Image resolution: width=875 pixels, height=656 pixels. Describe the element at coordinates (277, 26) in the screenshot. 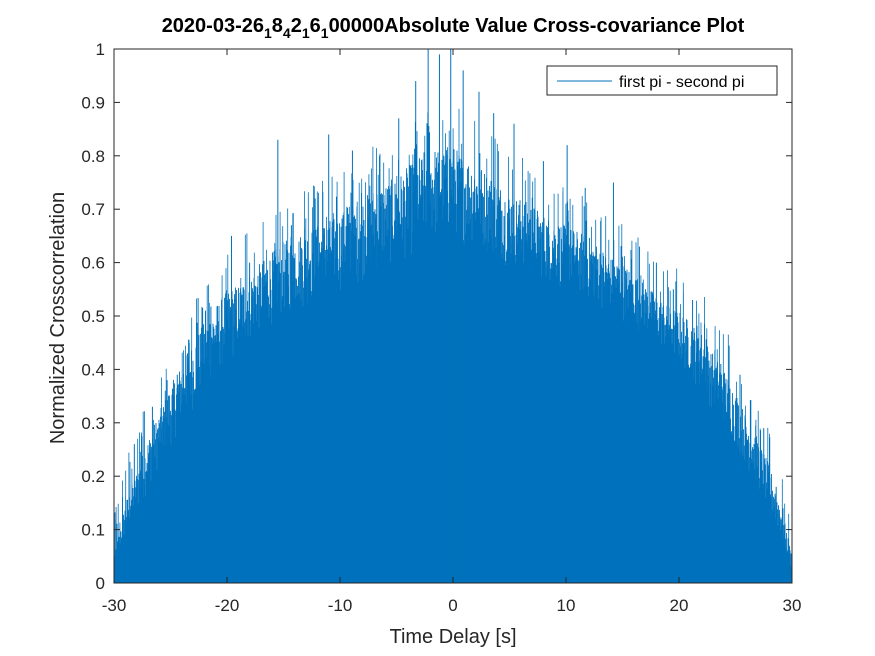

I see `title-part: 8` at that location.